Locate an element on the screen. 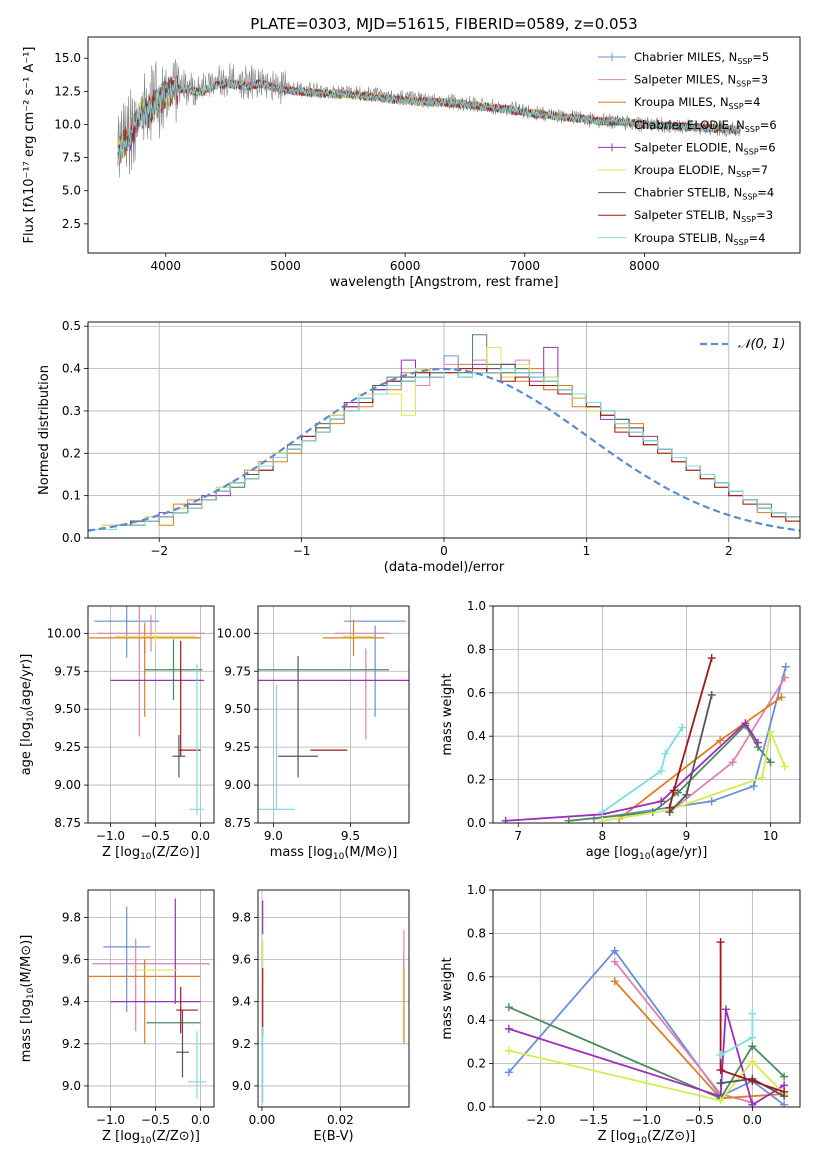 The height and width of the screenshot is (1170, 819). x-tick-label: 0.00 is located at coordinates (262, 1120).